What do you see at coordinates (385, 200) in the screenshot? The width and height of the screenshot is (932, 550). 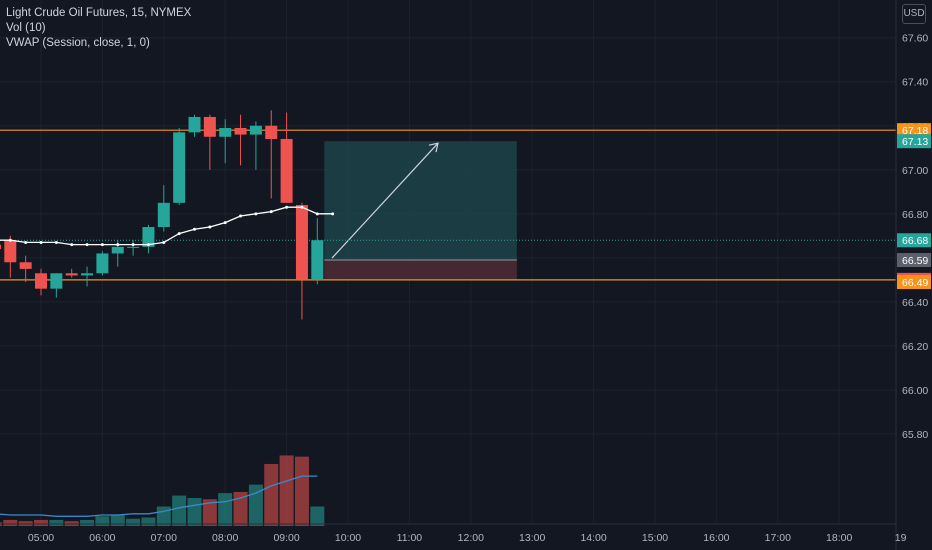 I see `trend-arrow` at bounding box center [385, 200].